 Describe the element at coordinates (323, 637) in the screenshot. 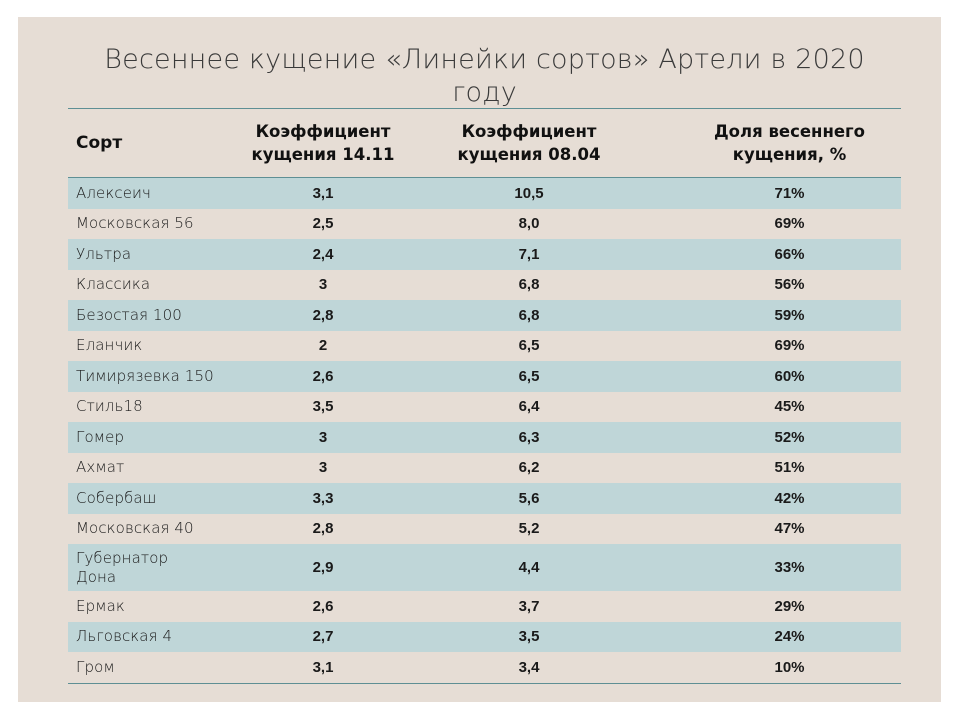

I see `cell-coef-1411: 2,7` at that location.